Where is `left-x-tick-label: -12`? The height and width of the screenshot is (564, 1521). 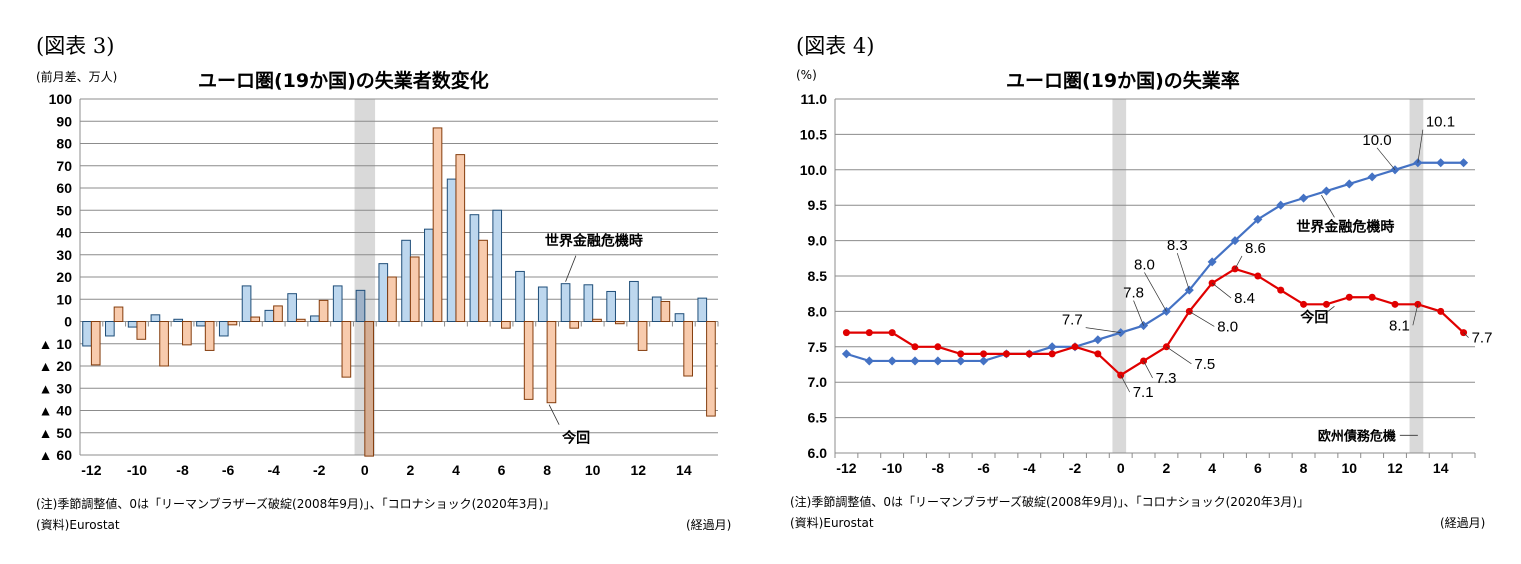
left-x-tick-label: -12 is located at coordinates (91, 470).